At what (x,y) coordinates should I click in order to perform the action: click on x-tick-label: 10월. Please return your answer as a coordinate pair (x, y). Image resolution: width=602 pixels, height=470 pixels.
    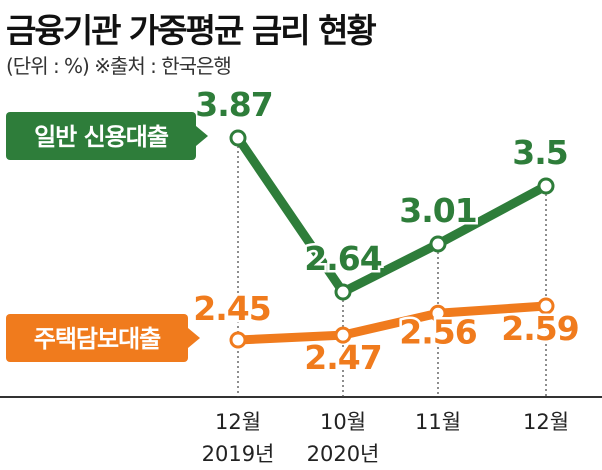
    Looking at the image, I should click on (343, 422).